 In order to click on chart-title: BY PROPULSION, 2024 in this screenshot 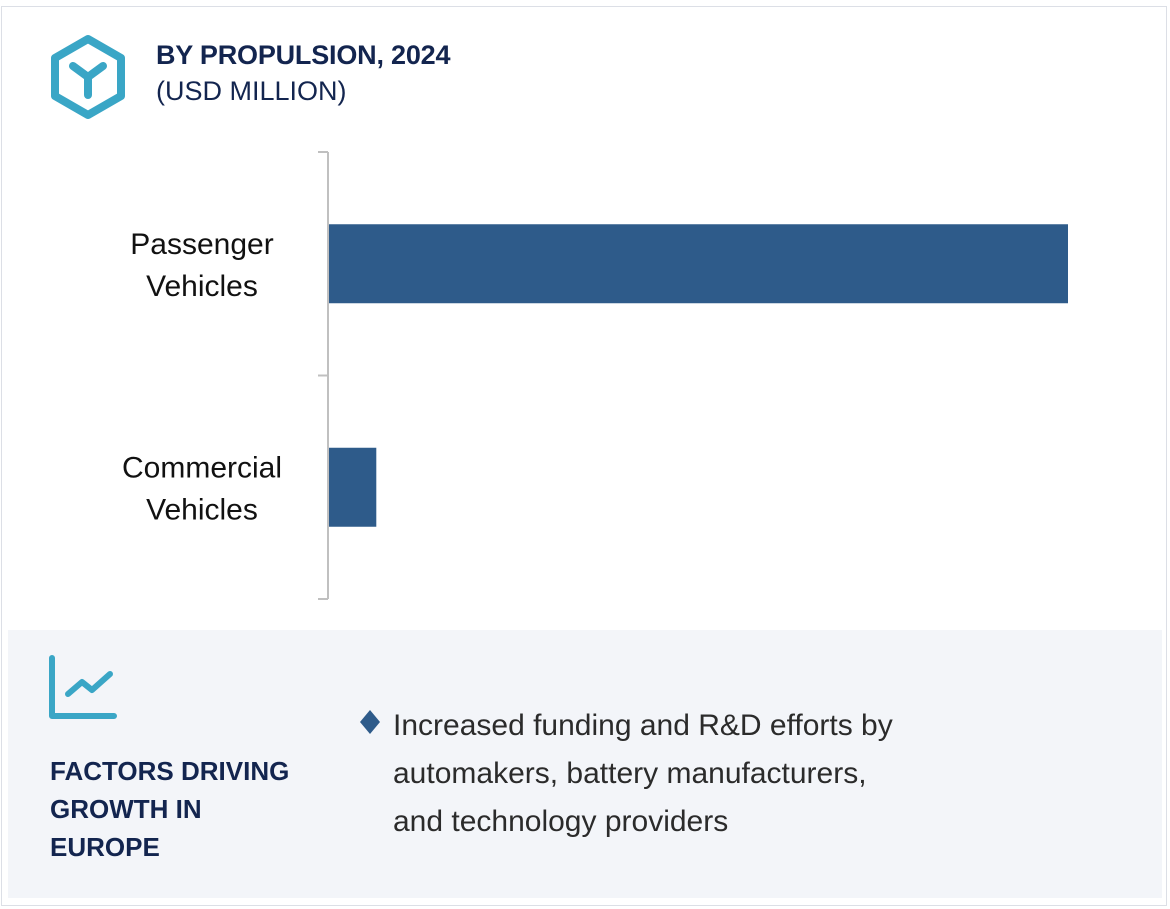, I will do `click(303, 55)`.